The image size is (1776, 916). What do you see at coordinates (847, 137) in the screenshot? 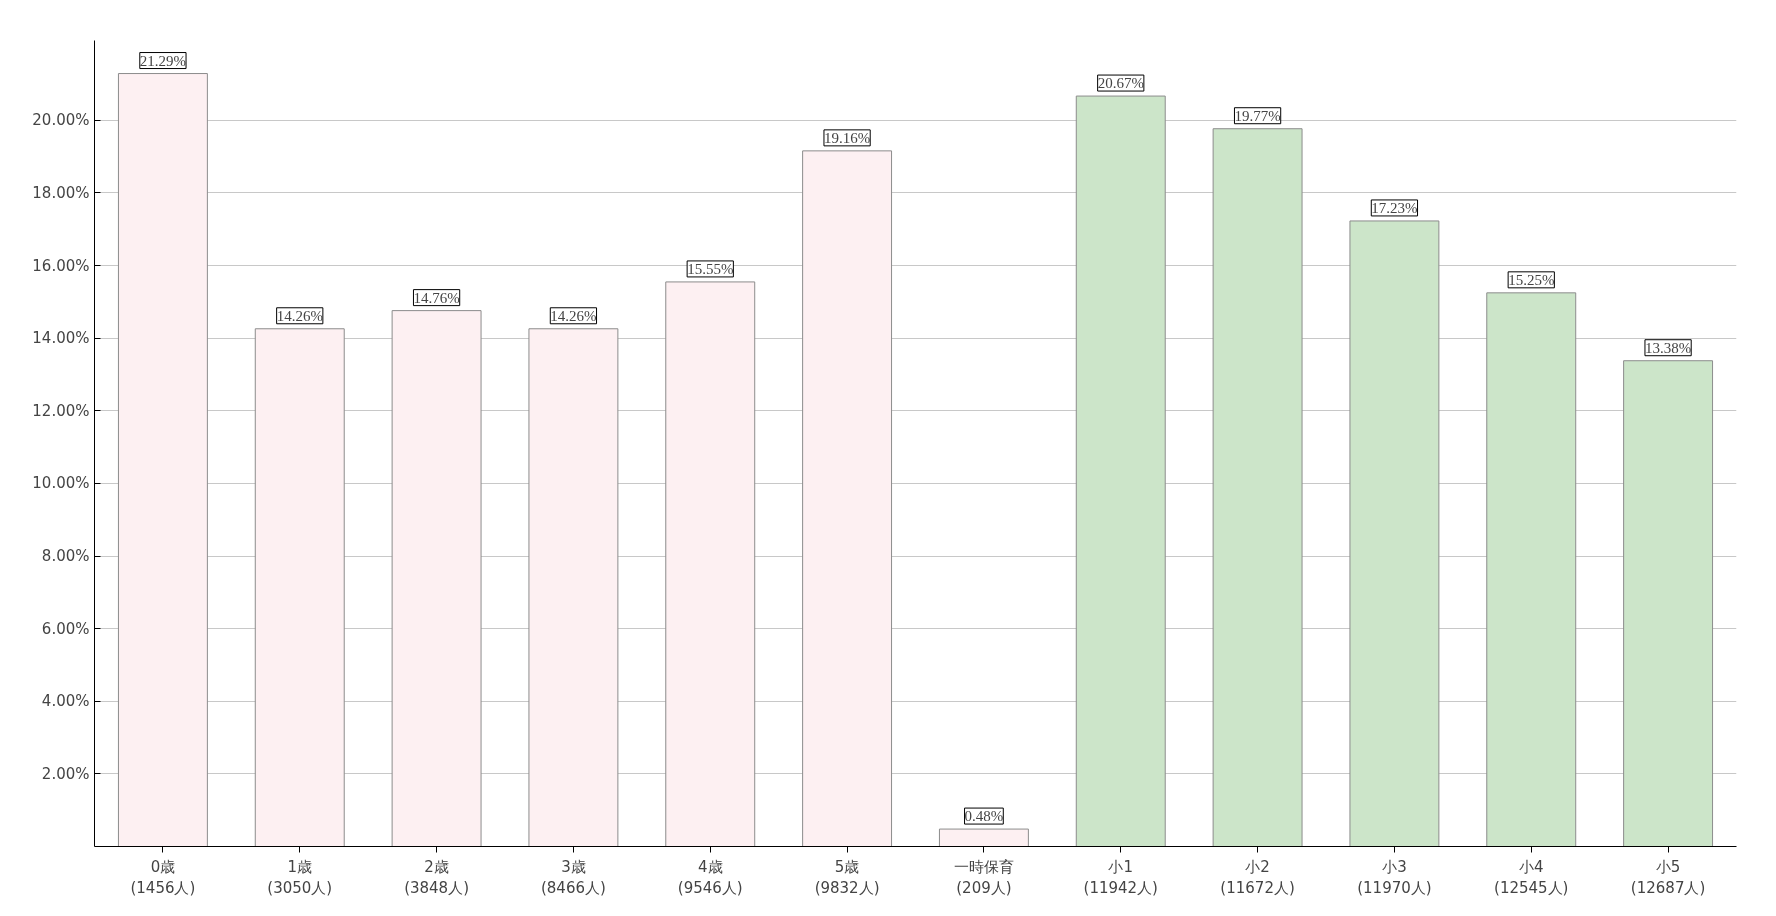
I see `data-label: 19.16%` at bounding box center [847, 137].